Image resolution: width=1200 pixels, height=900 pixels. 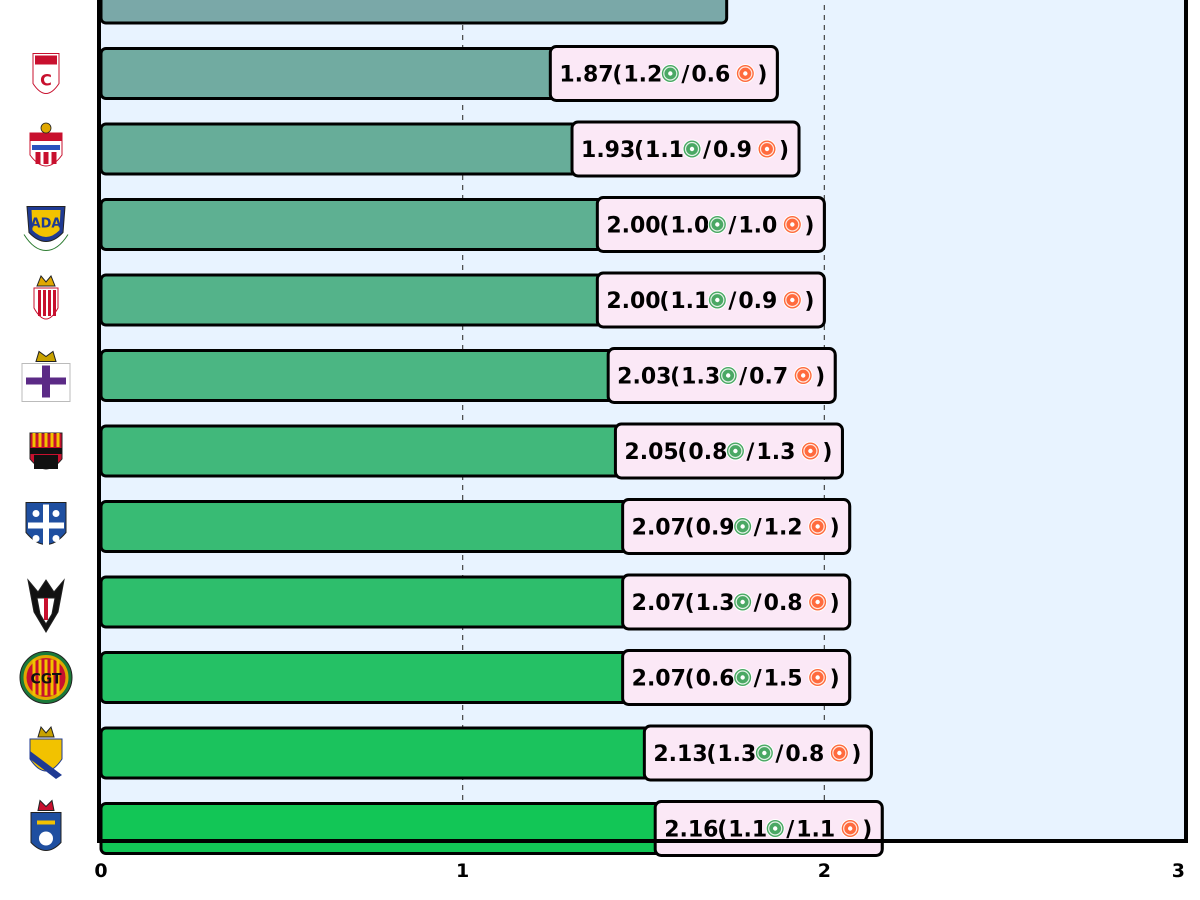 What do you see at coordinates (644, 377) in the screenshot?
I see `label-total: 2.03` at bounding box center [644, 377].